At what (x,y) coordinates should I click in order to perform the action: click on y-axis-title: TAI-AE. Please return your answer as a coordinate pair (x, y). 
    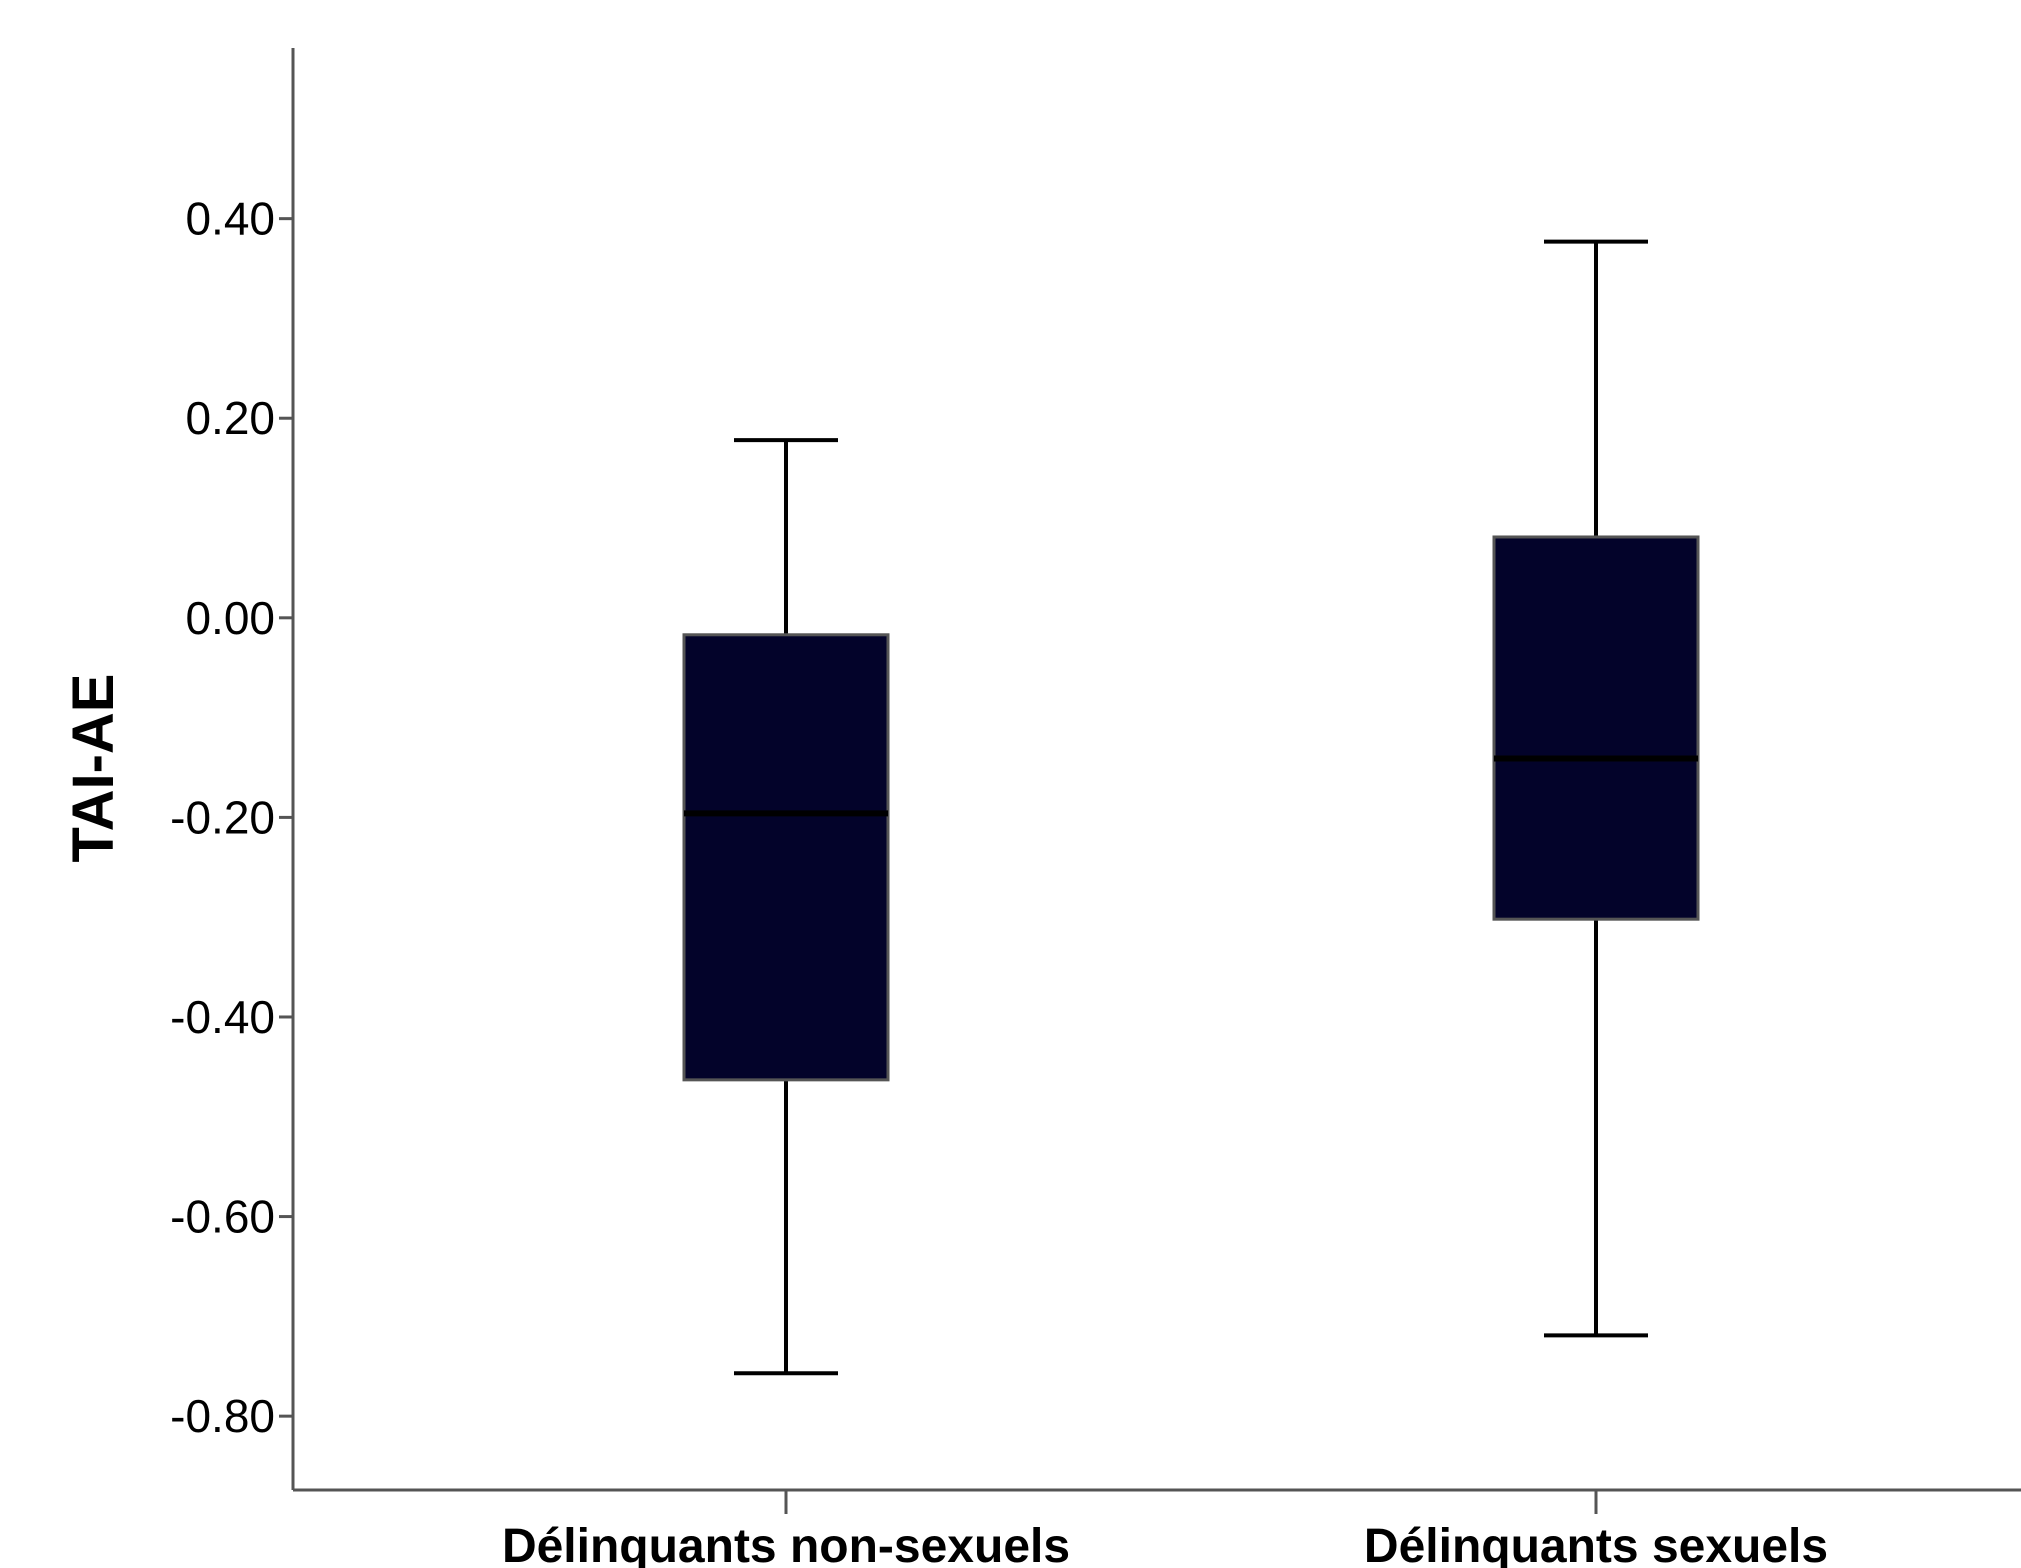
    Looking at the image, I should click on (93, 767).